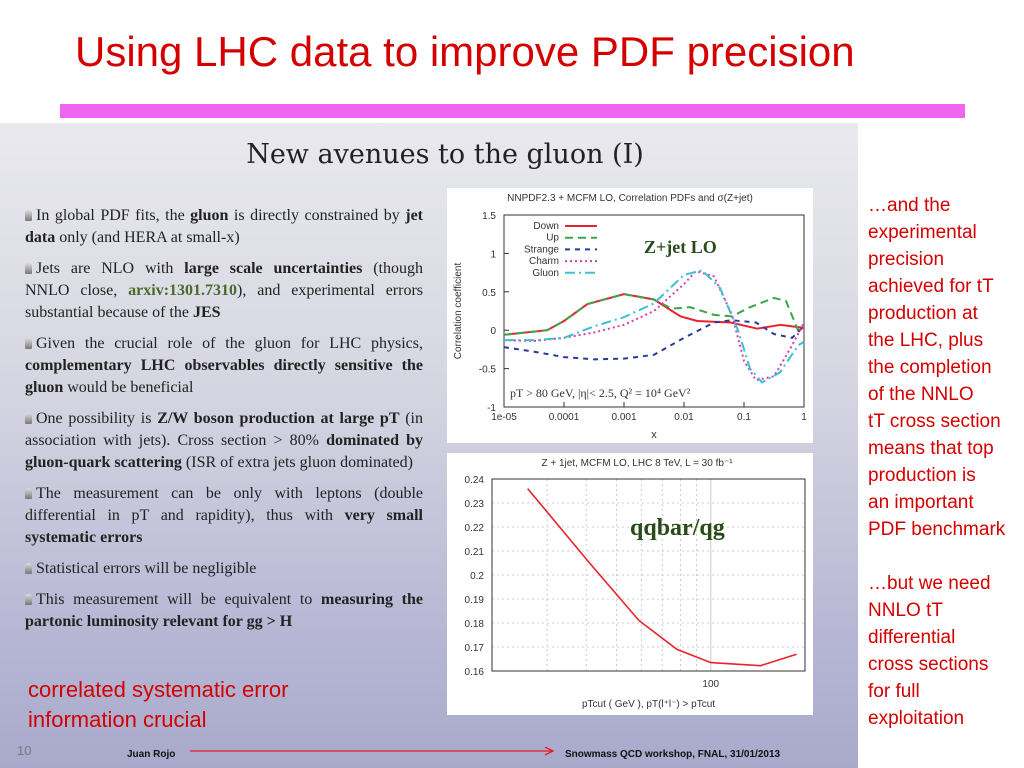 Image resolution: width=1024 pixels, height=768 pixels. Describe the element at coordinates (158, 689) in the screenshot. I see `note-line: correlated systematic error` at that location.